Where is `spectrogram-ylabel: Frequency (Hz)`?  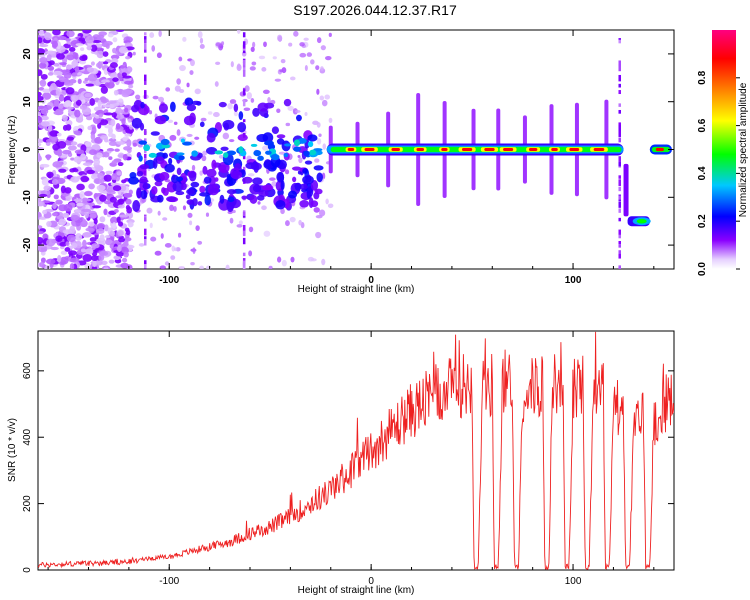
spectrogram-ylabel: Frequency (Hz) is located at coordinates (12, 150).